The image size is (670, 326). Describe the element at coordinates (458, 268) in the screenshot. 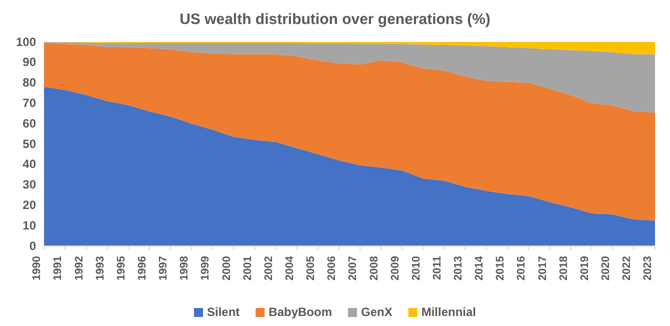

I see `x-tick-label: 2013` at that location.